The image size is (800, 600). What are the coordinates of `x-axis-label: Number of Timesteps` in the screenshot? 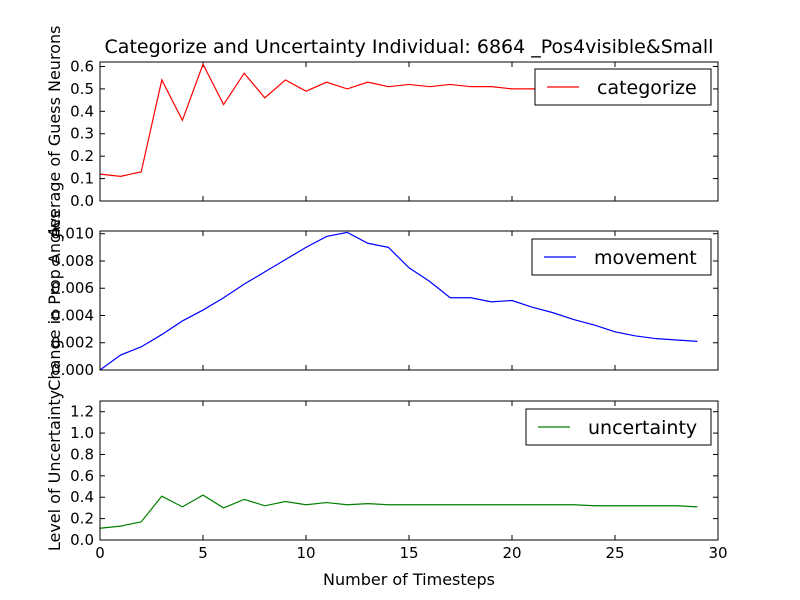 It's located at (409, 579).